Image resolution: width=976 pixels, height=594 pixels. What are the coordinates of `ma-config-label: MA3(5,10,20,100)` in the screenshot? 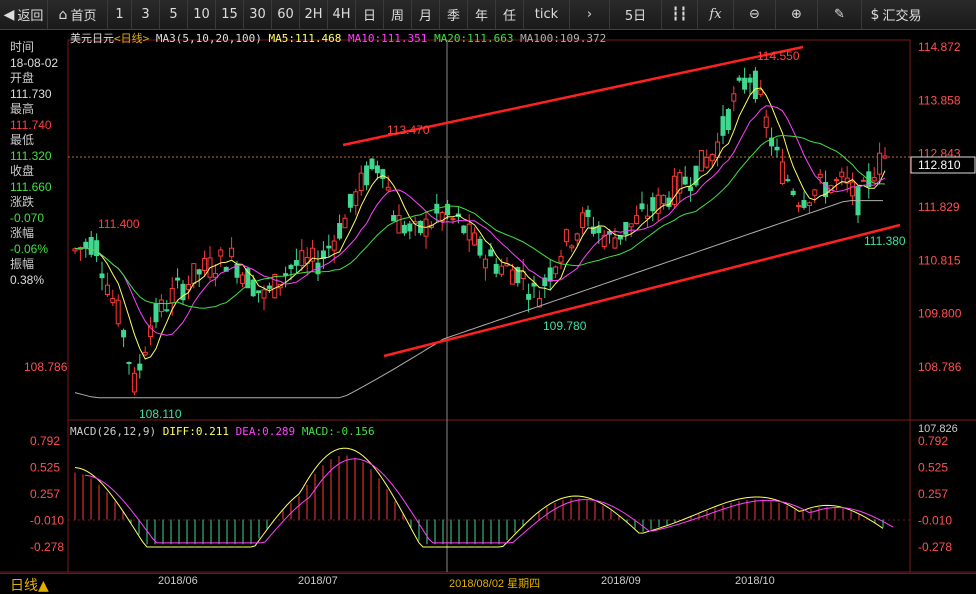 It's located at (208, 38).